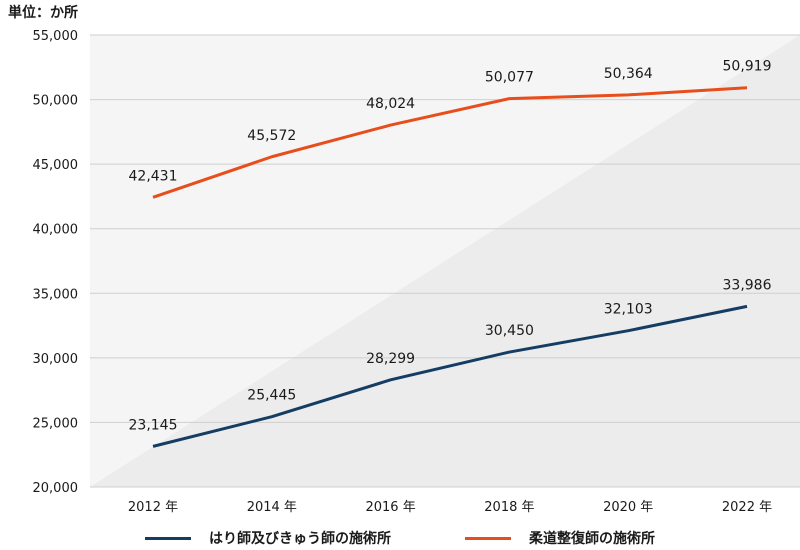 The width and height of the screenshot is (800, 550). Describe the element at coordinates (628, 310) in the screenshot. I see `data-label-series-1: 32,103` at that location.